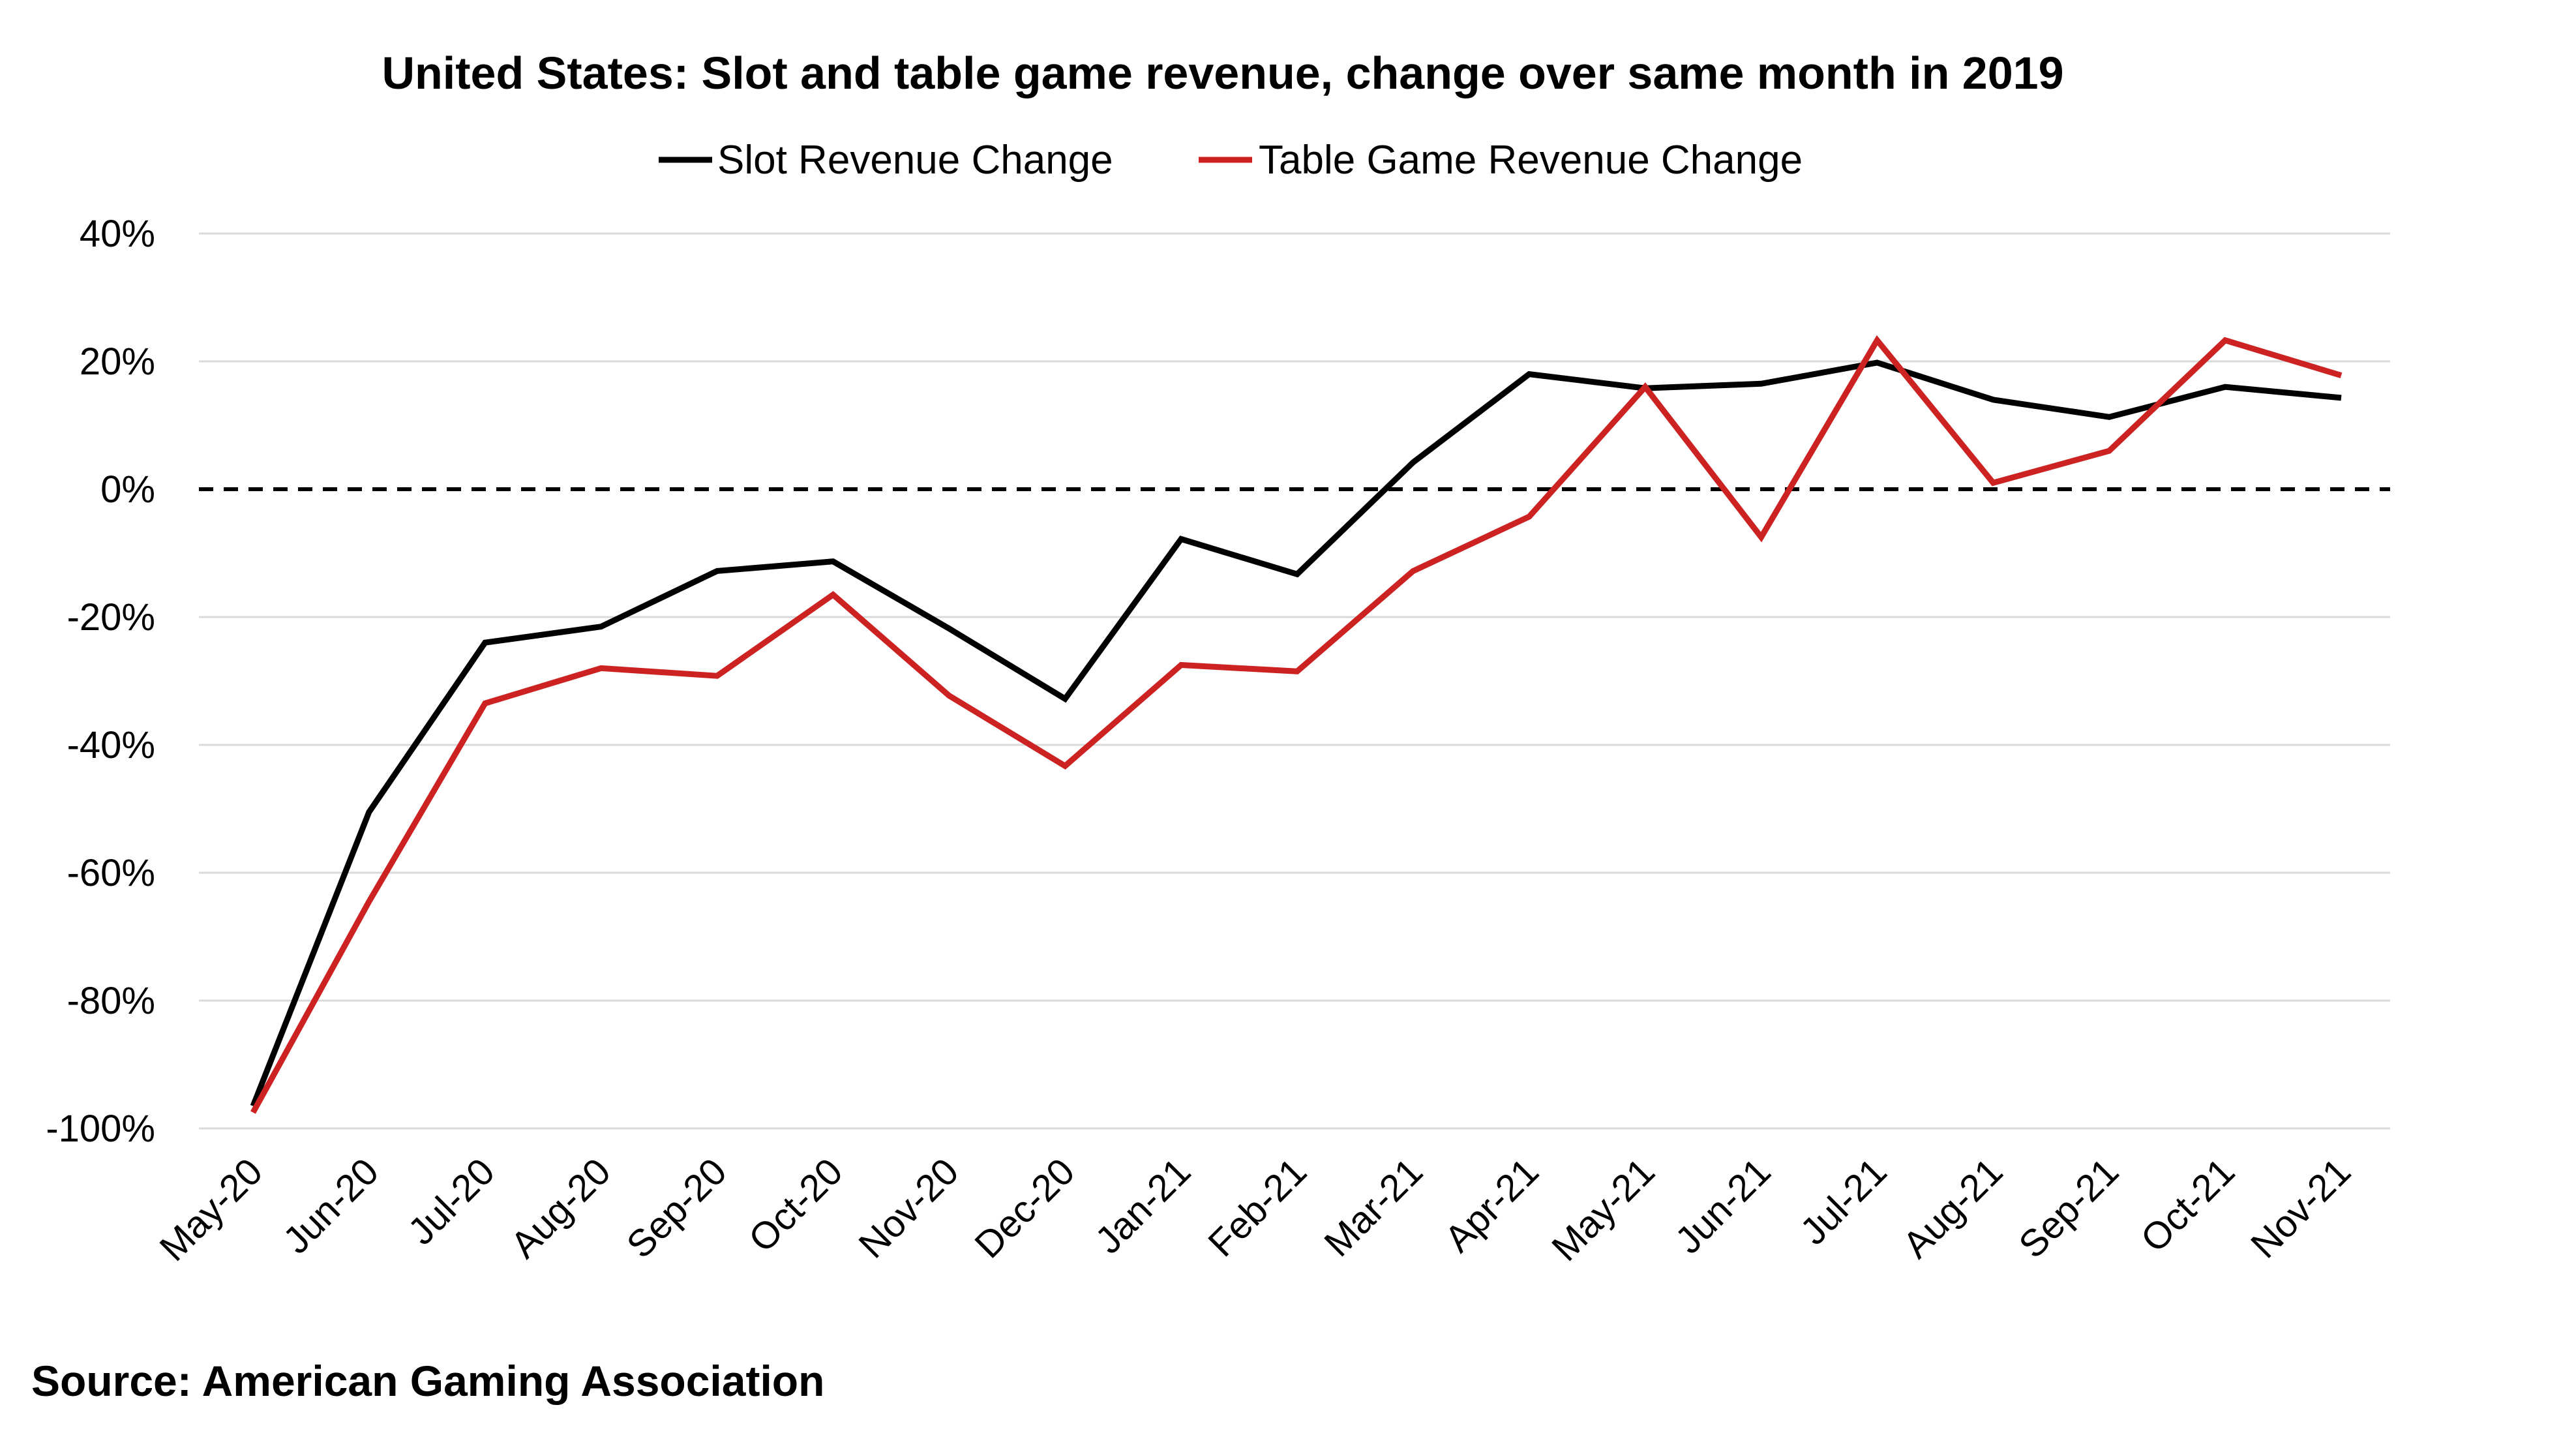 The height and width of the screenshot is (1450, 2576). I want to click on x-tick-label: Sep-20, so click(677, 1208).